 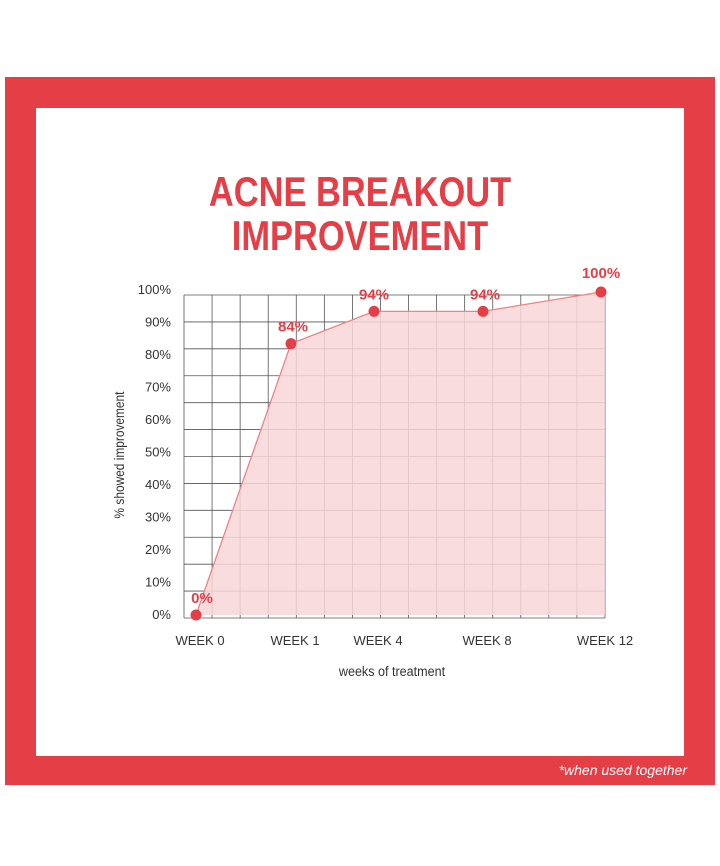 I want to click on y-axis-ticks: 0% 10% 20% 30% 40% 50% 60% 70% 80% 90% 100%, so click(x=155, y=452).